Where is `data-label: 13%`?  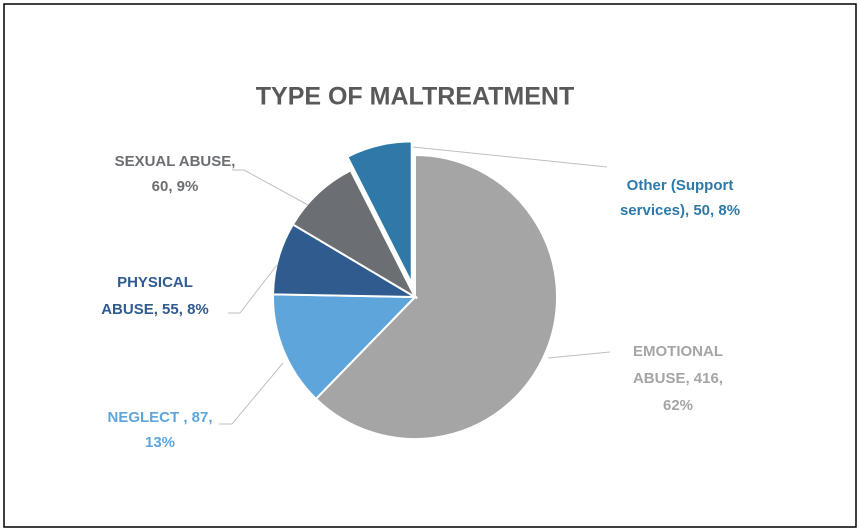
data-label: 13% is located at coordinates (160, 442).